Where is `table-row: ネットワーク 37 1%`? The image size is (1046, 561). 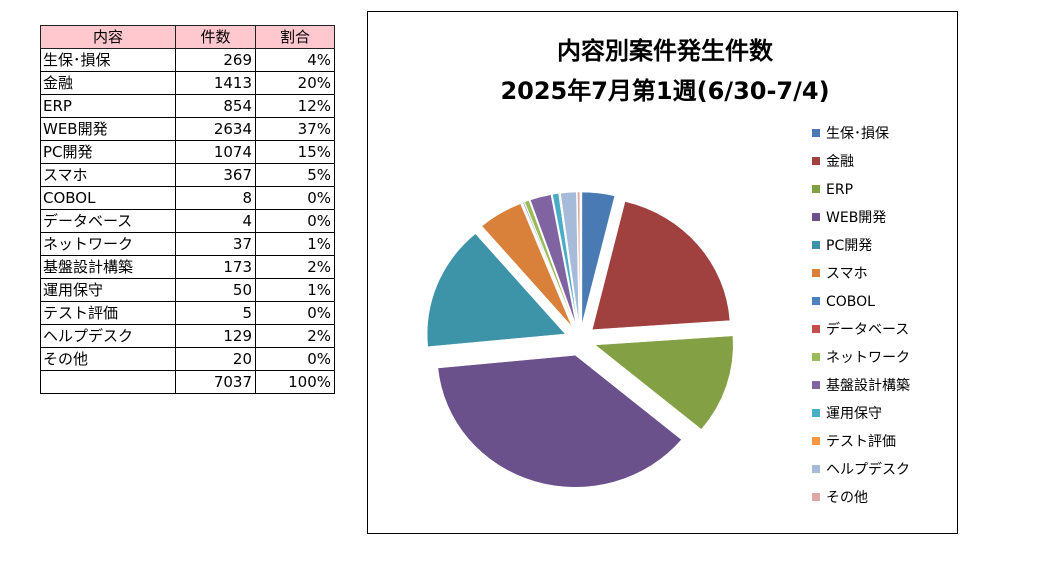 table-row: ネットワーク 37 1% is located at coordinates (187, 244).